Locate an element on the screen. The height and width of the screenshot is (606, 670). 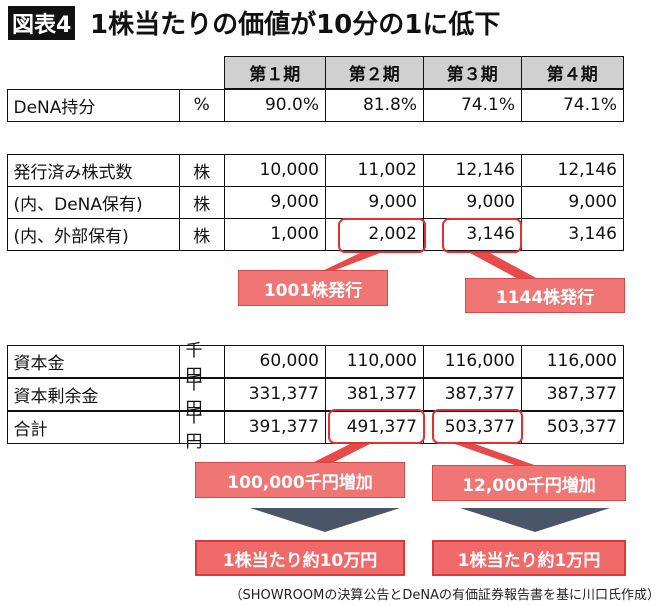
footnote: （SHOWROOMの決算公告とDeNAの有価証券報告書を基に川口氏作成） is located at coordinates (444, 595).